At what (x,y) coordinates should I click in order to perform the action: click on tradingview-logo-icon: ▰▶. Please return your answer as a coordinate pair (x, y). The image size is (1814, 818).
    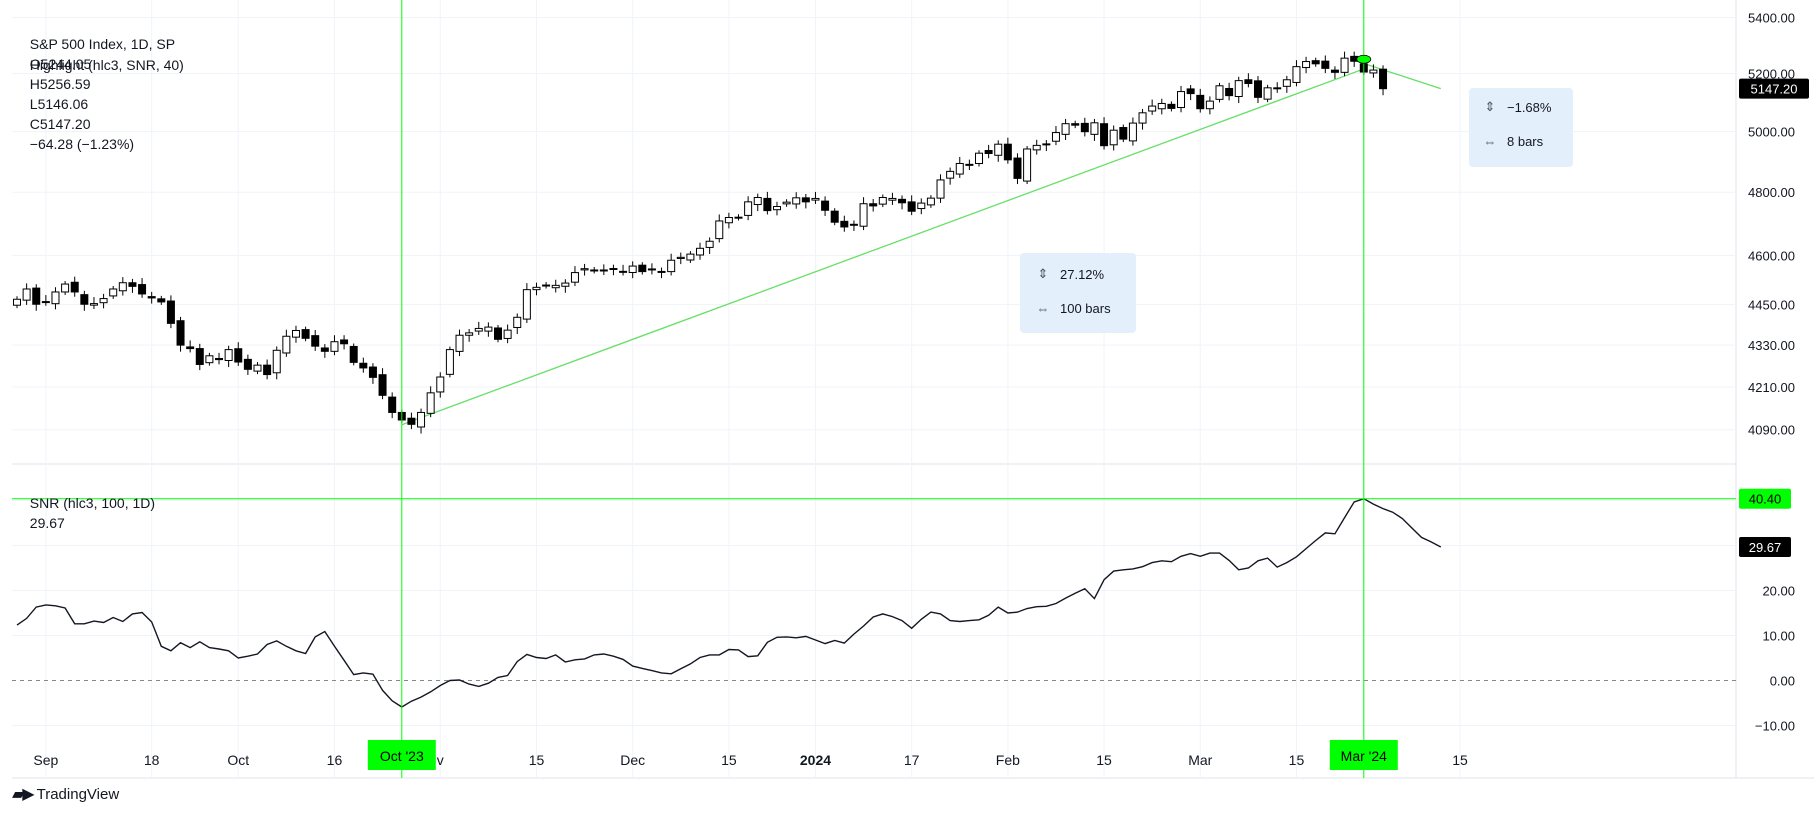
    Looking at the image, I should click on (23, 794).